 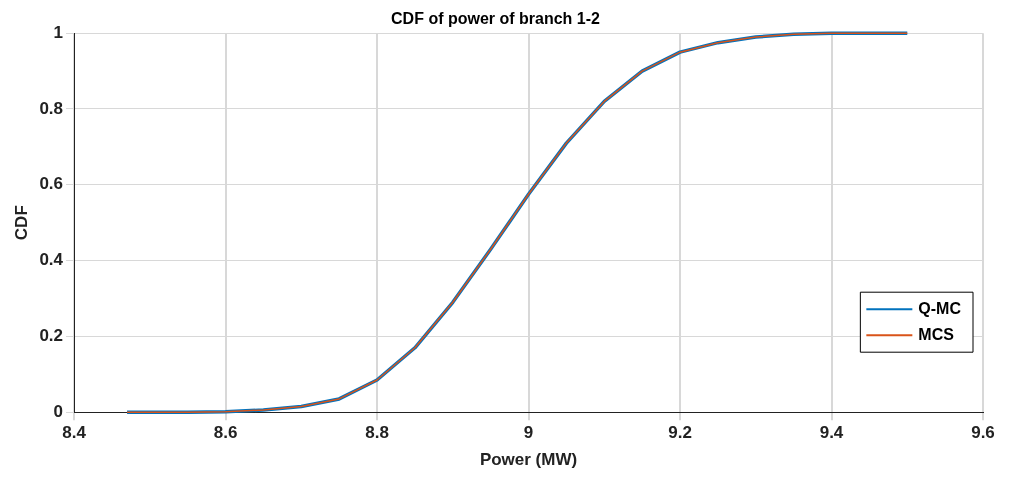 What do you see at coordinates (225, 433) in the screenshot?
I see `x-tick-label: 8.6` at bounding box center [225, 433].